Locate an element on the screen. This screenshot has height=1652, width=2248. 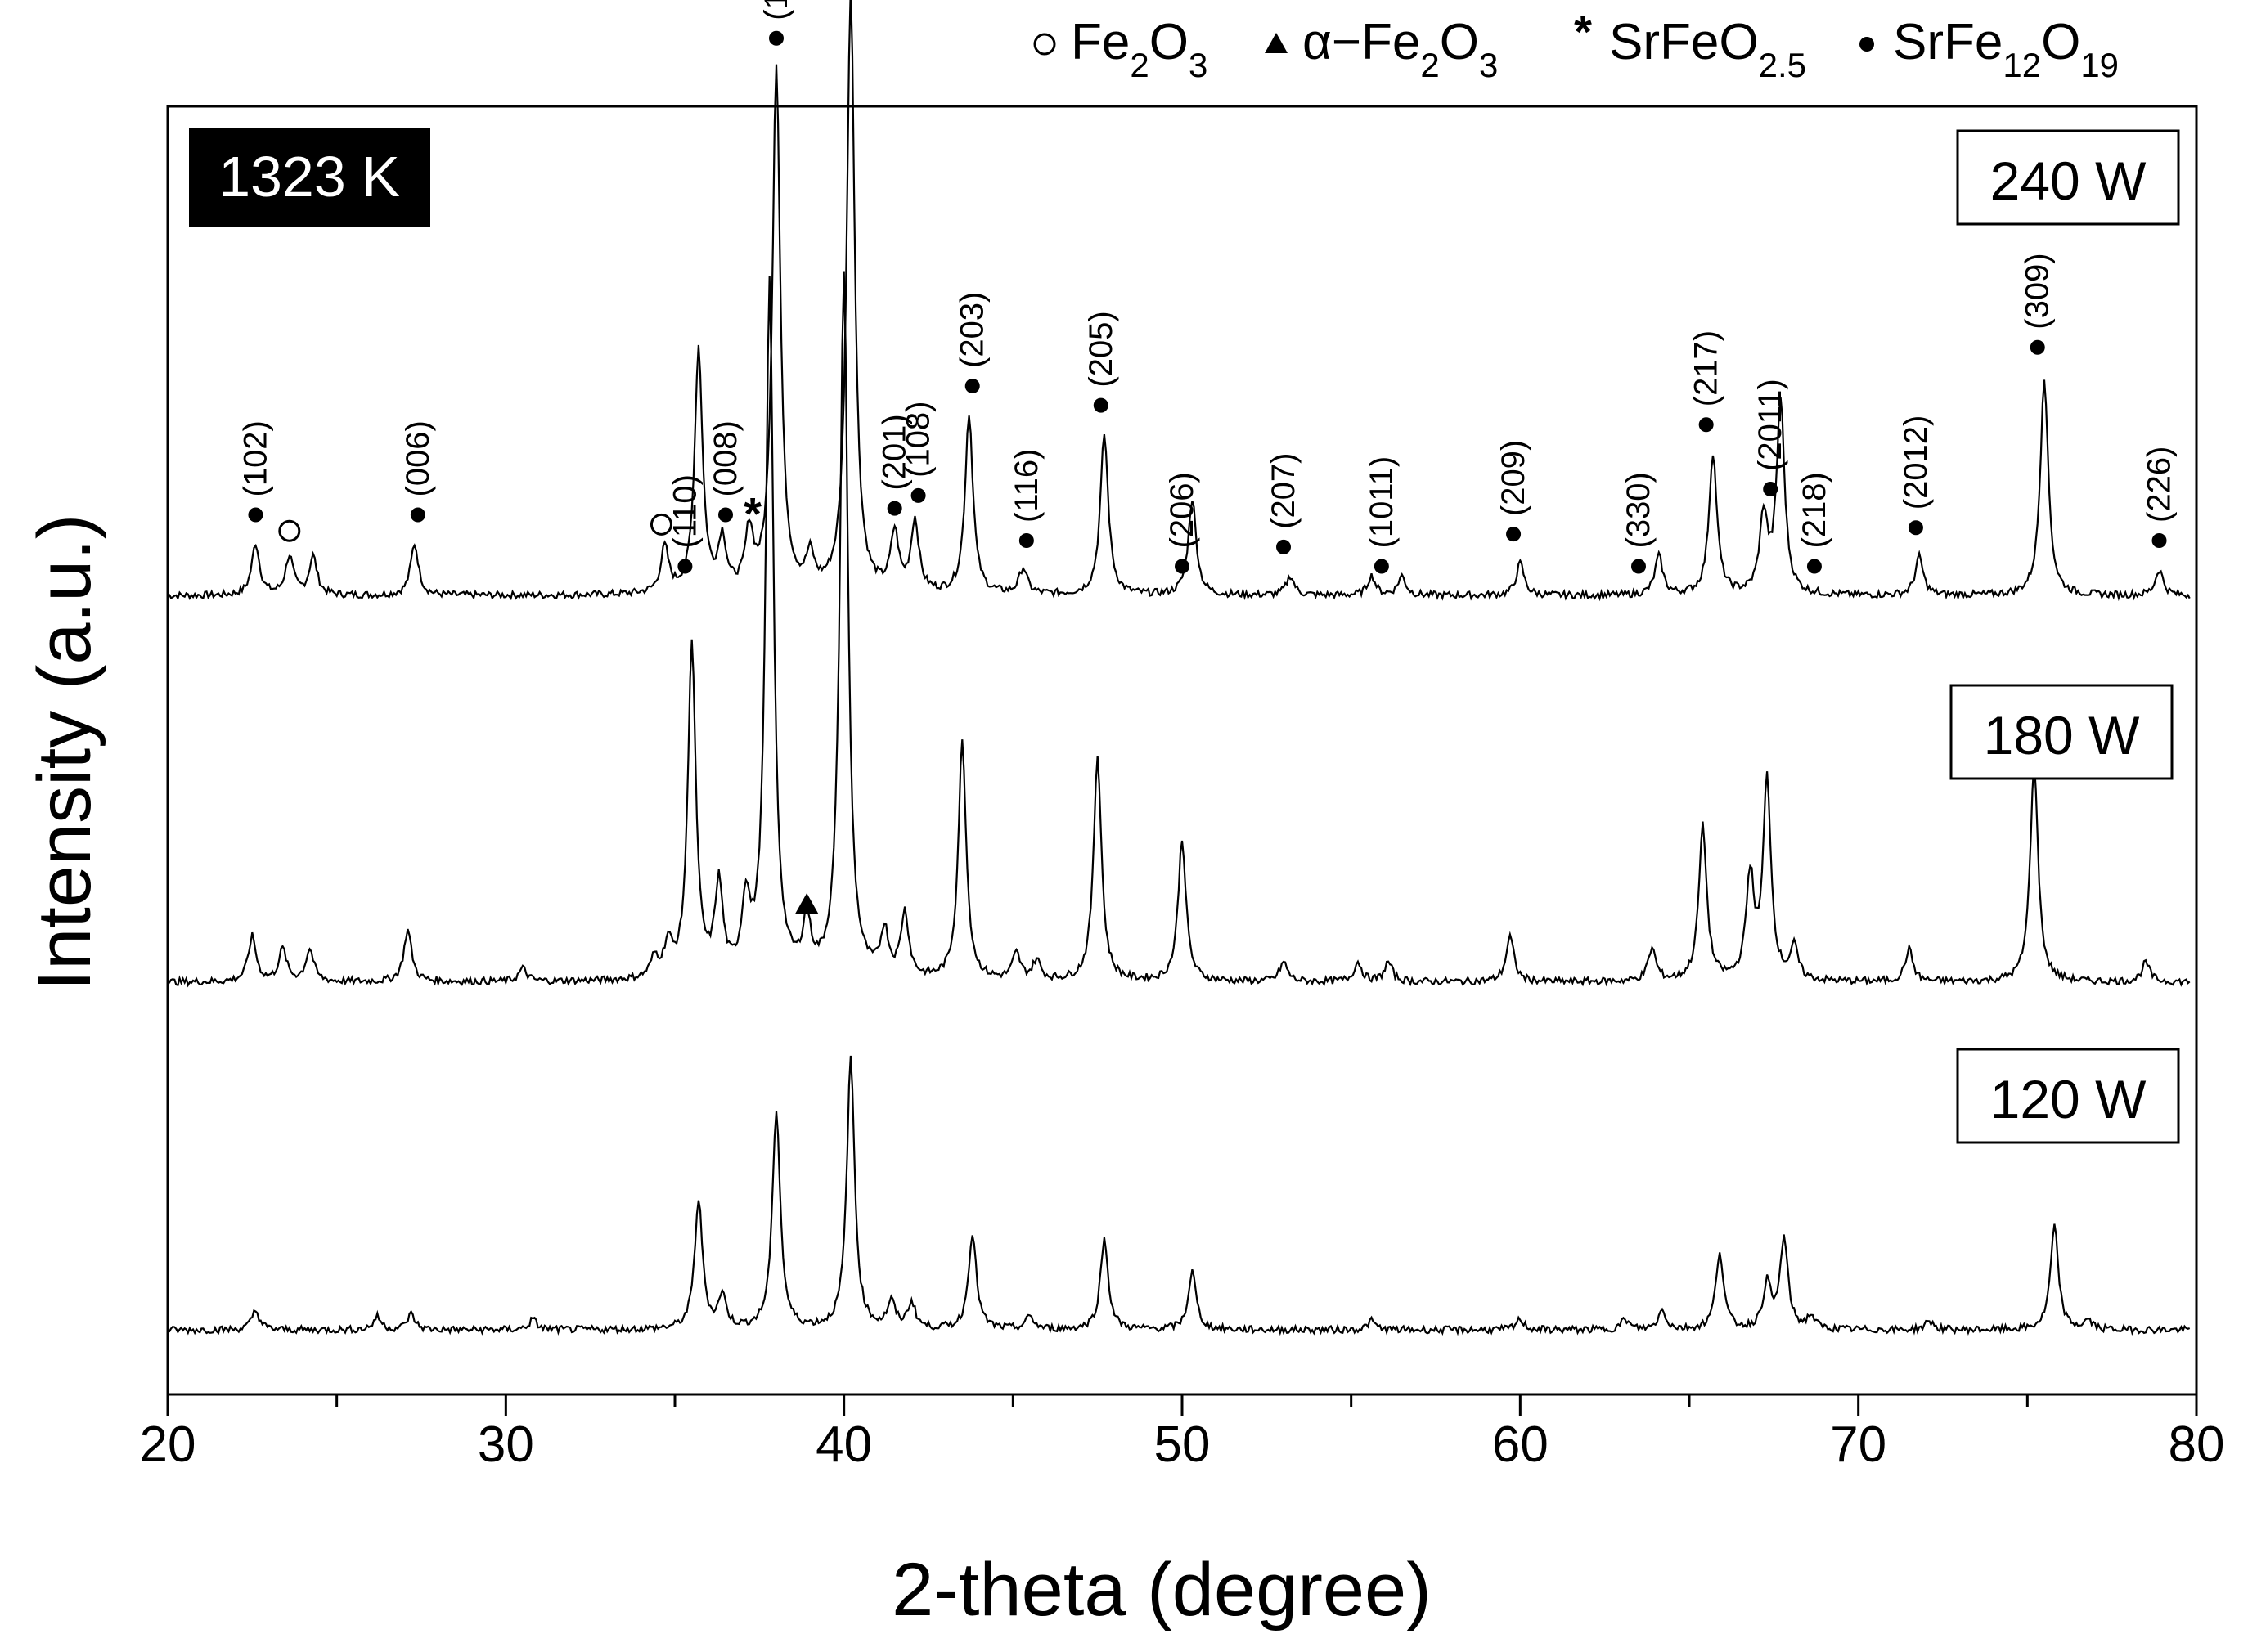
legend-item: SrFe12O19 is located at coordinates (1989, 49).